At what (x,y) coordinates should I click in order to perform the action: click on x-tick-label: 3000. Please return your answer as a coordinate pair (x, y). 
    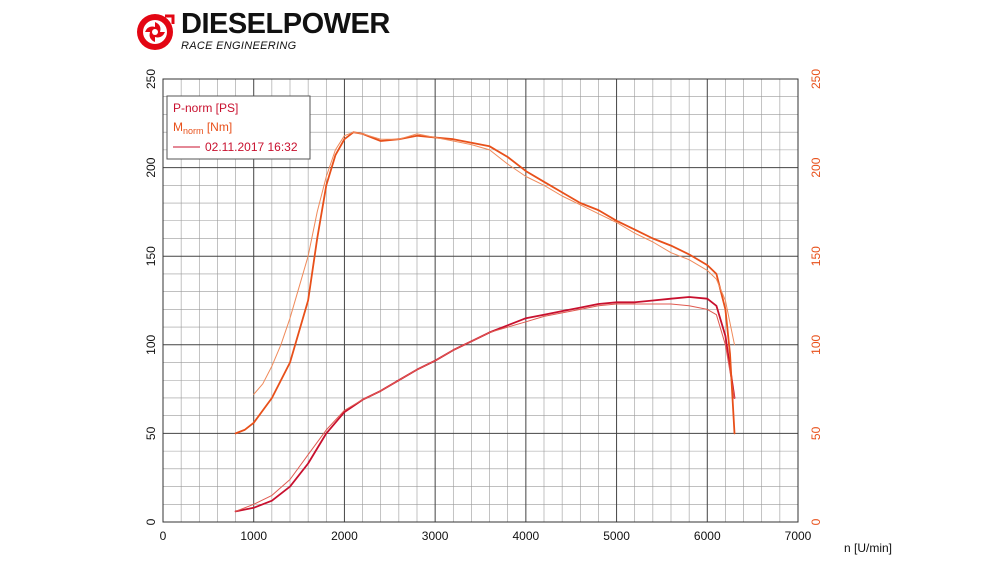
    Looking at the image, I should click on (435, 536).